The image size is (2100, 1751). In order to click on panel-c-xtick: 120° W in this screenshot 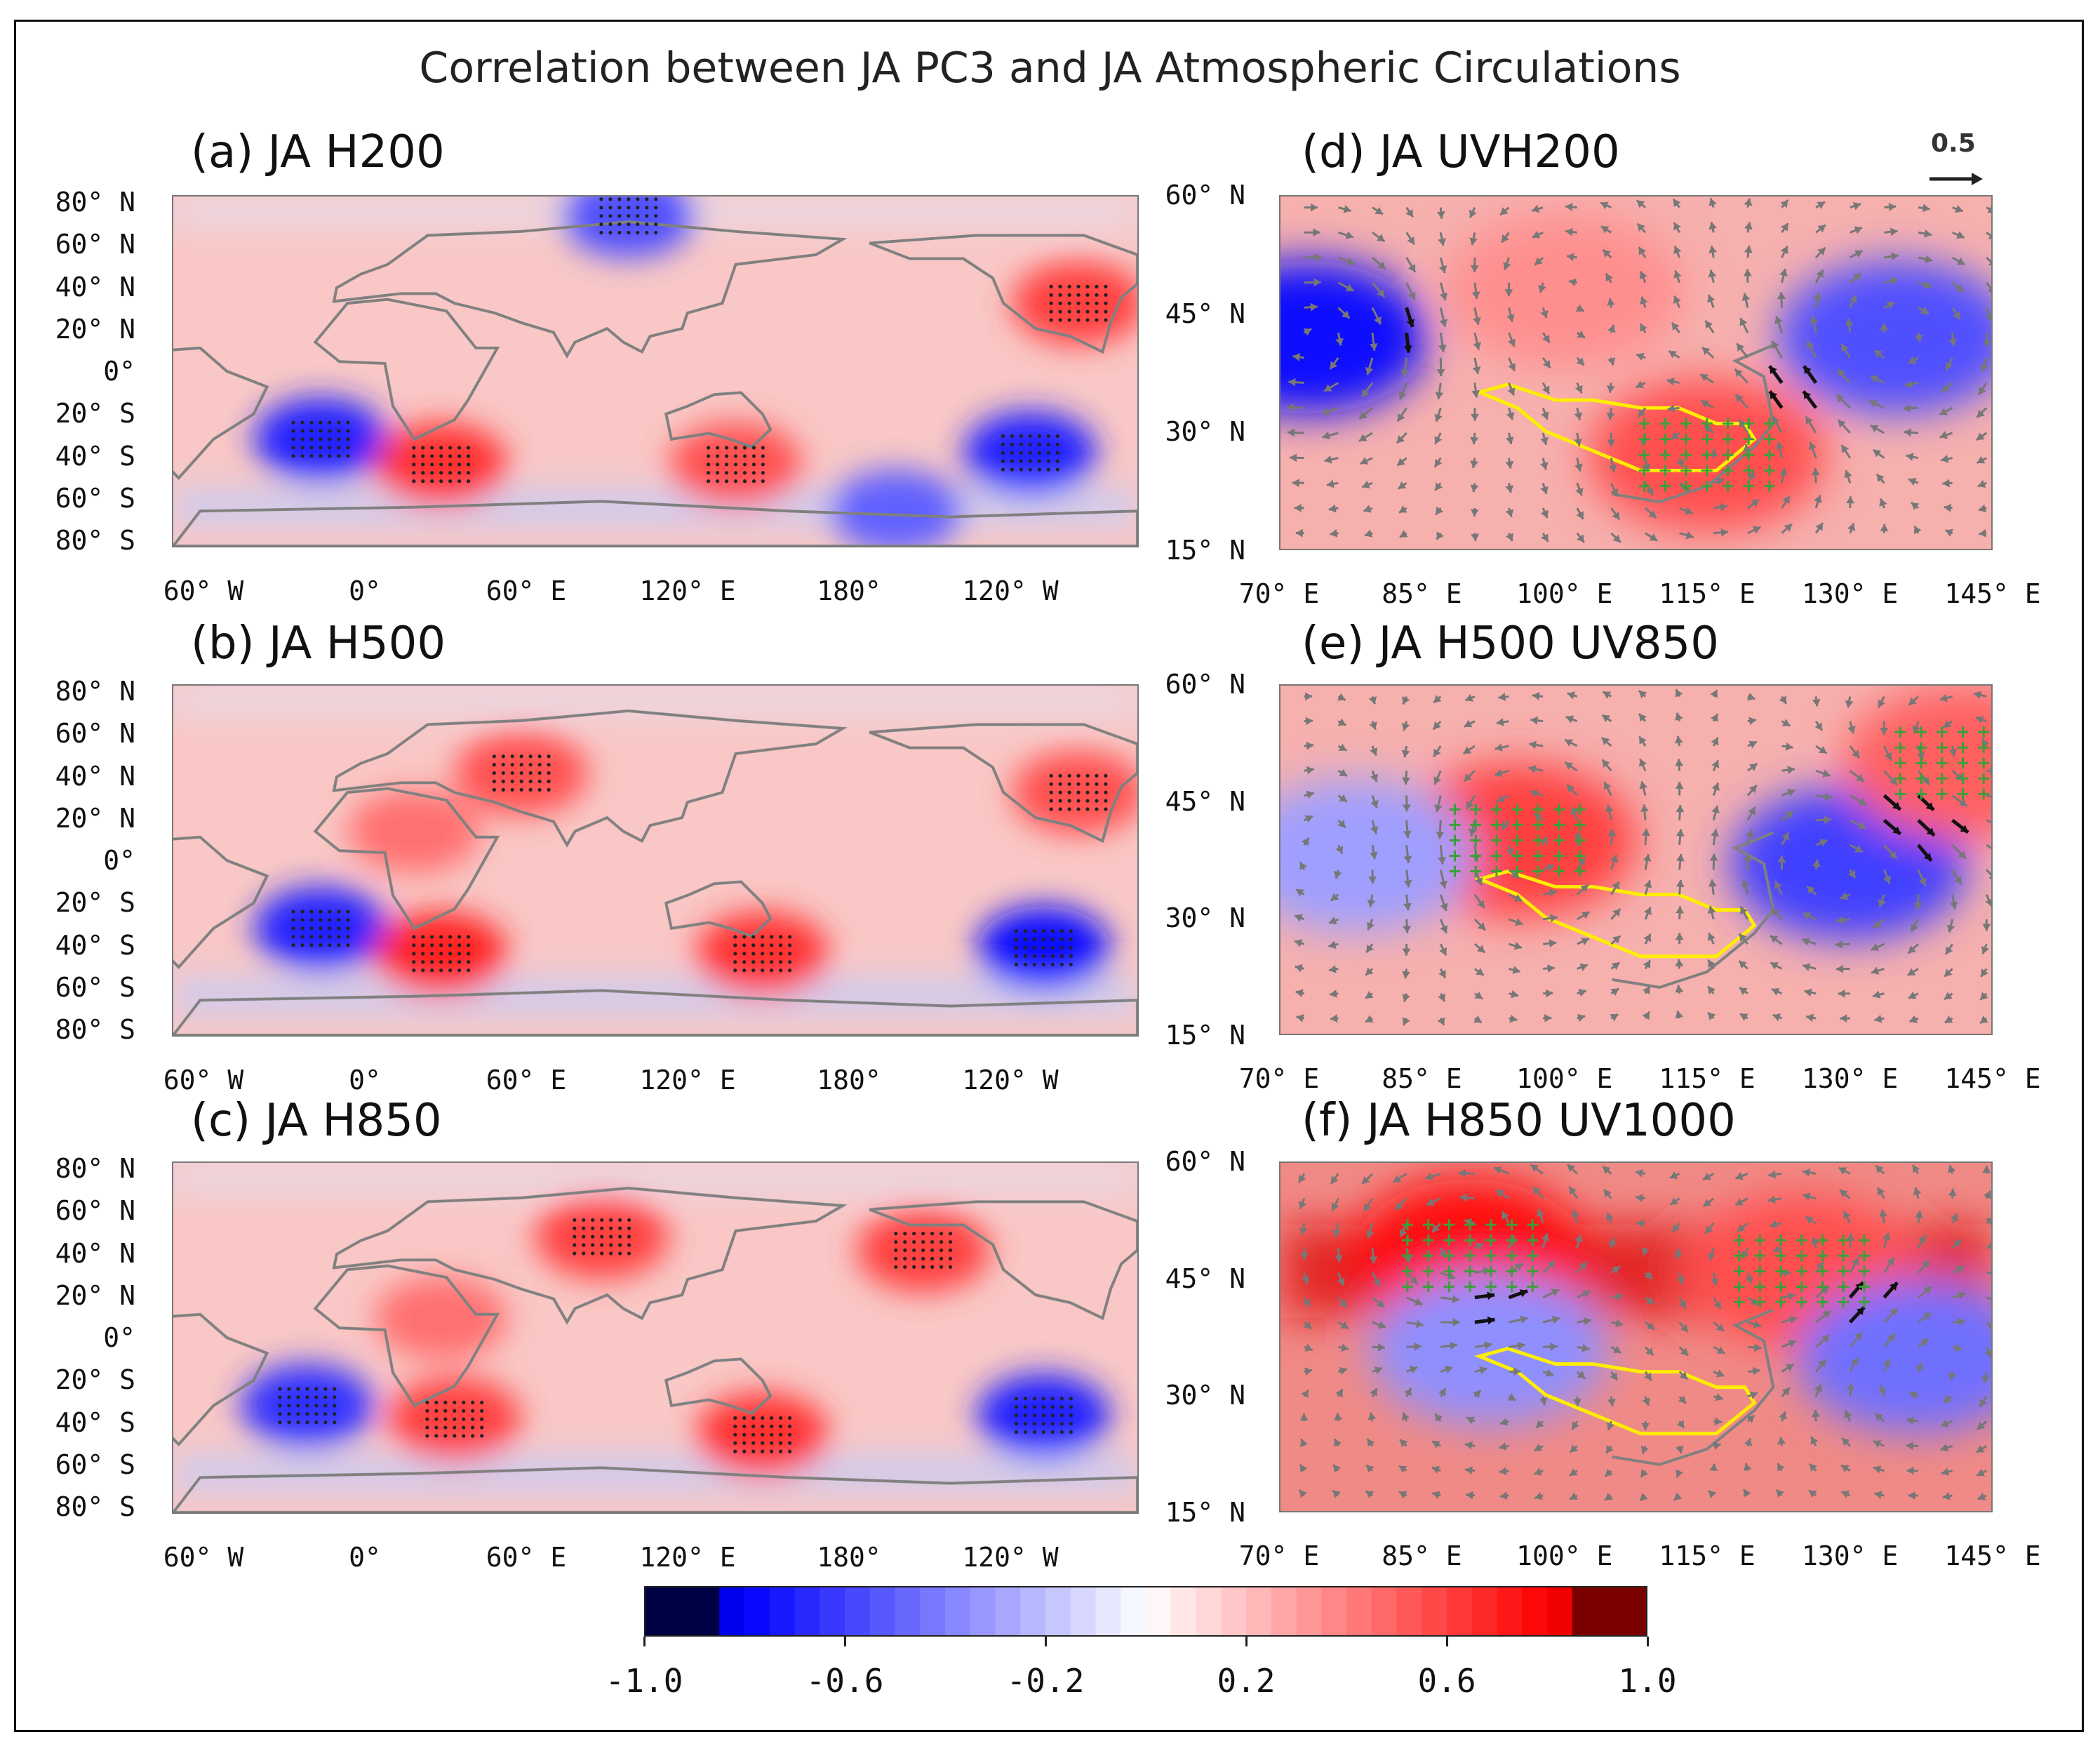, I will do `click(1010, 1557)`.